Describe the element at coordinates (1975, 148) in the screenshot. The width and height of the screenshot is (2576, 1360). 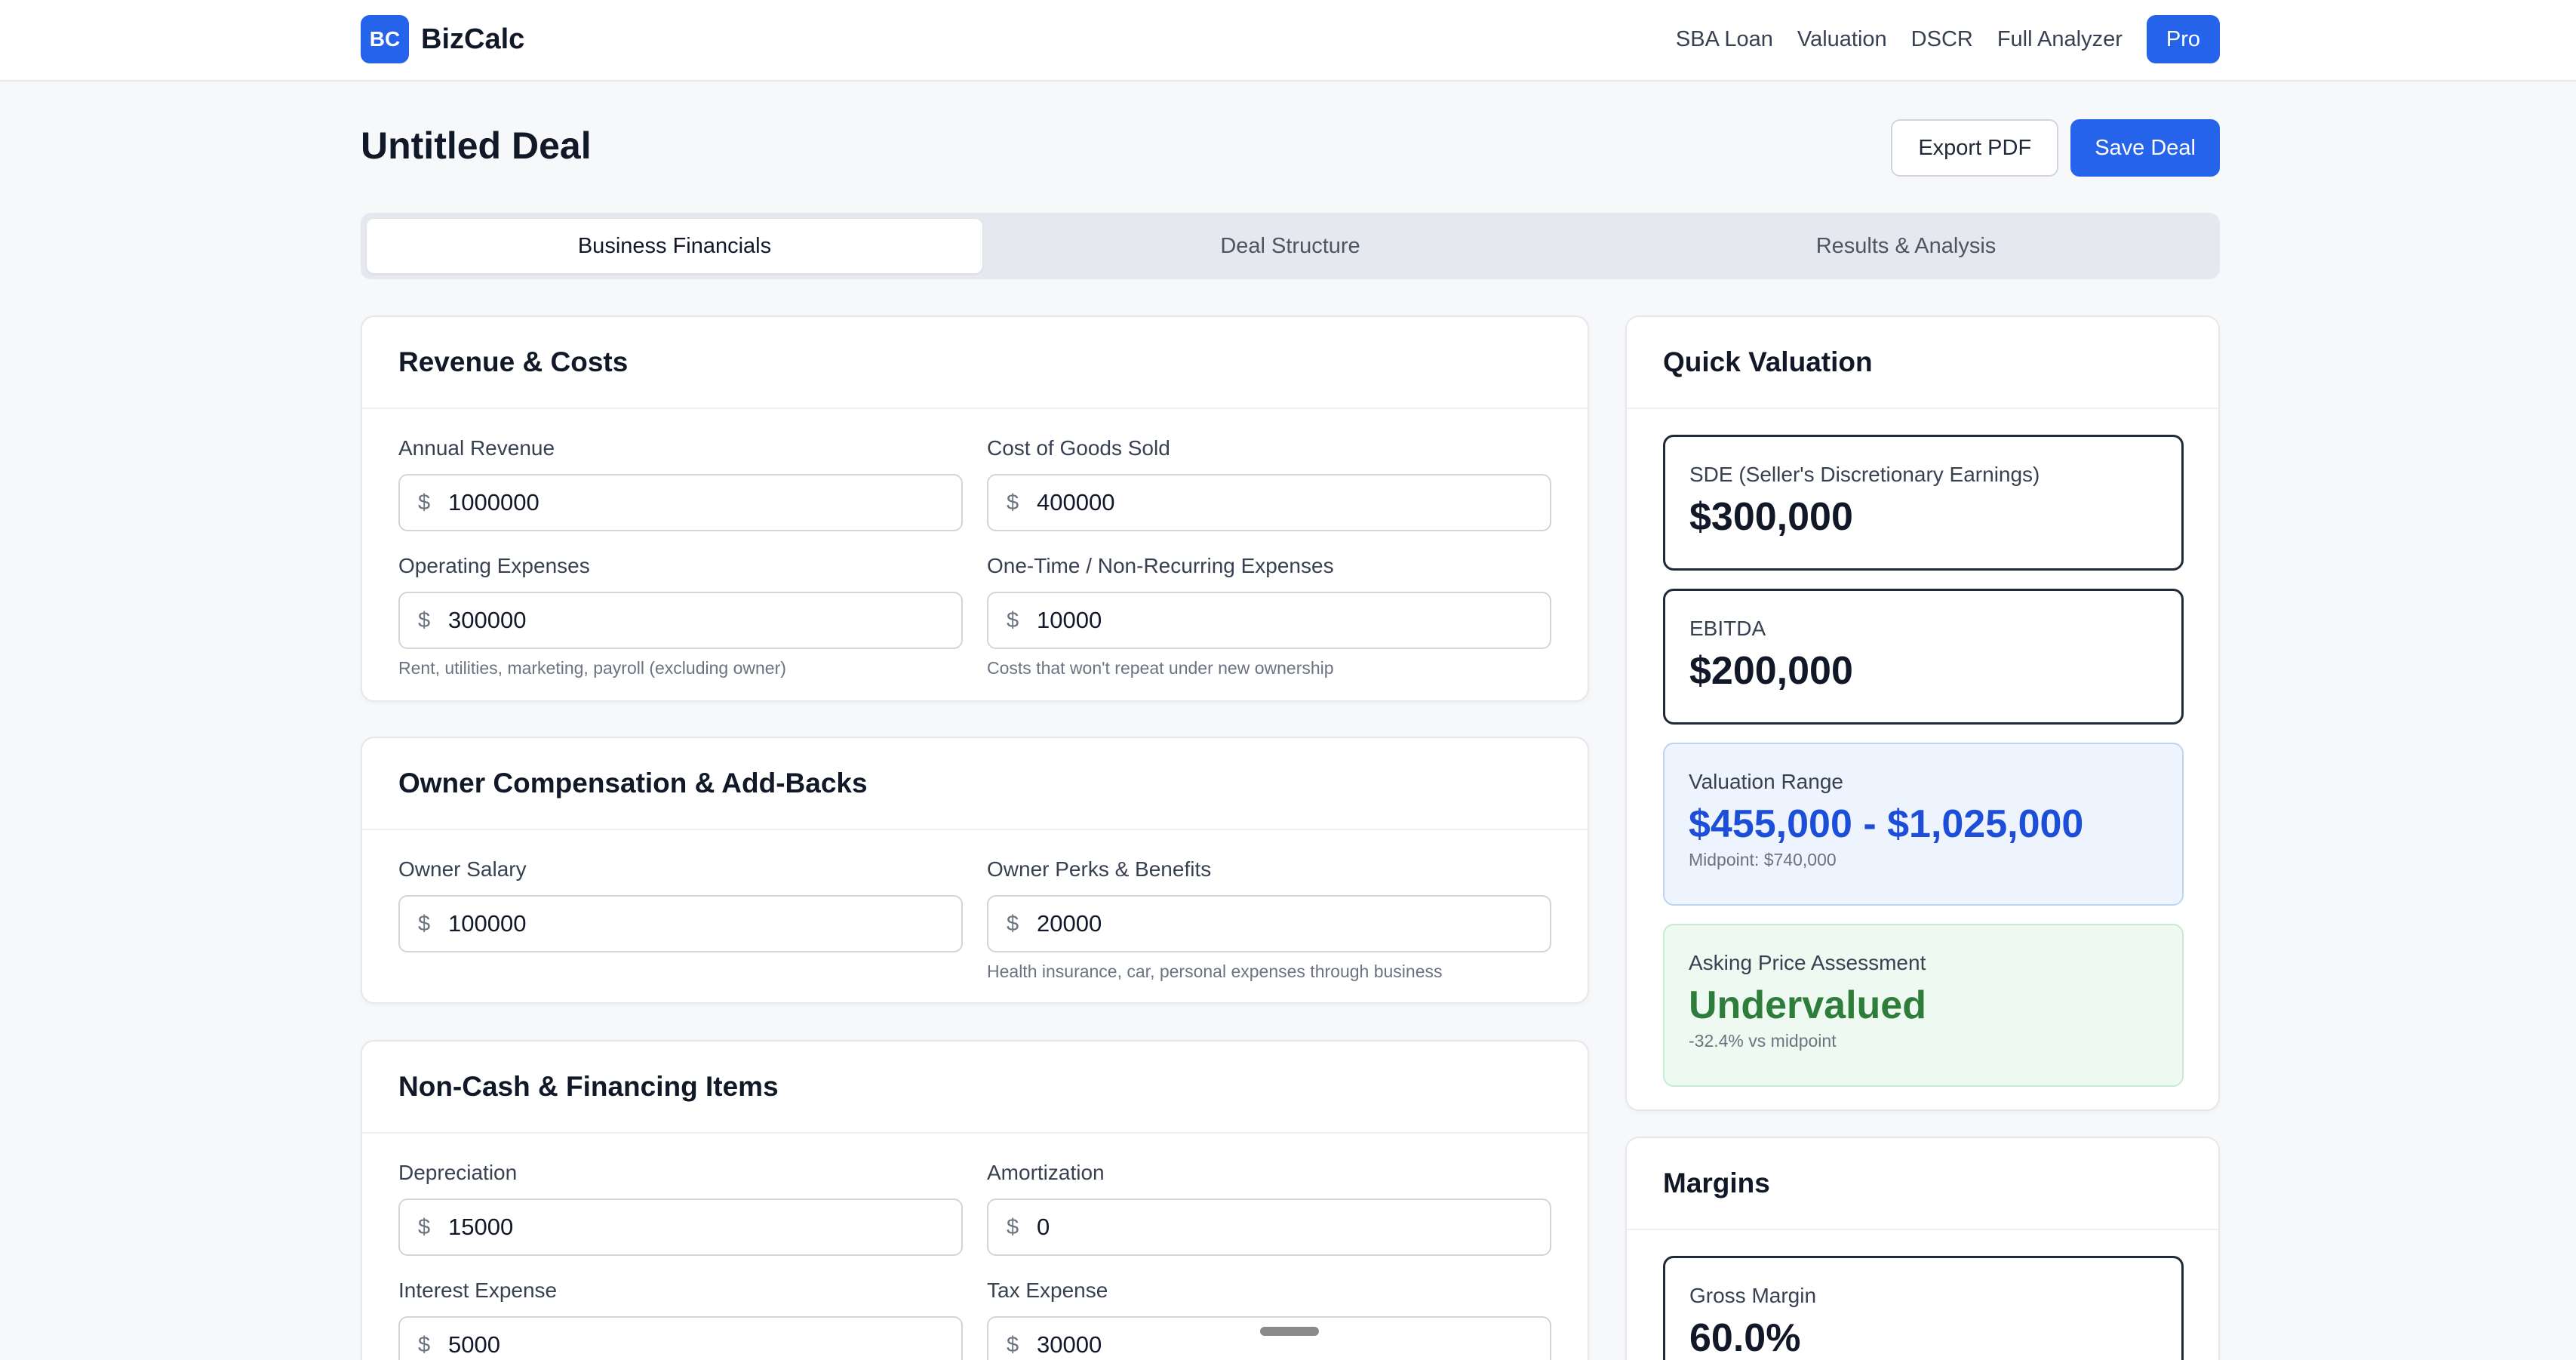
I see `export-pdf-button: Export PDF` at that location.